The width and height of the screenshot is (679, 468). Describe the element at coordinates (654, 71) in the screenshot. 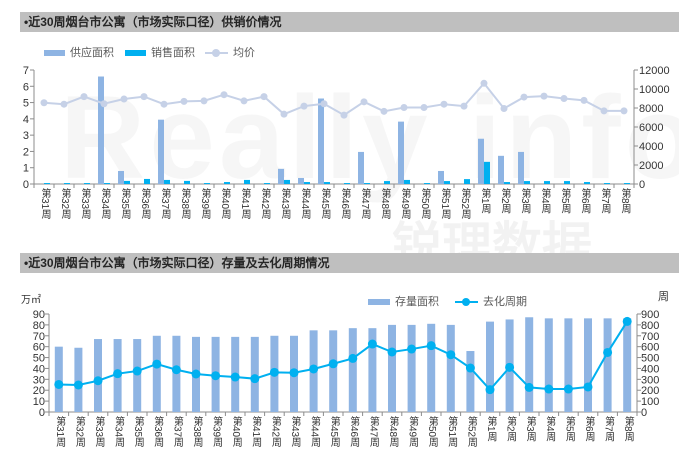

I see `right-axis-tick-label: 12000` at that location.